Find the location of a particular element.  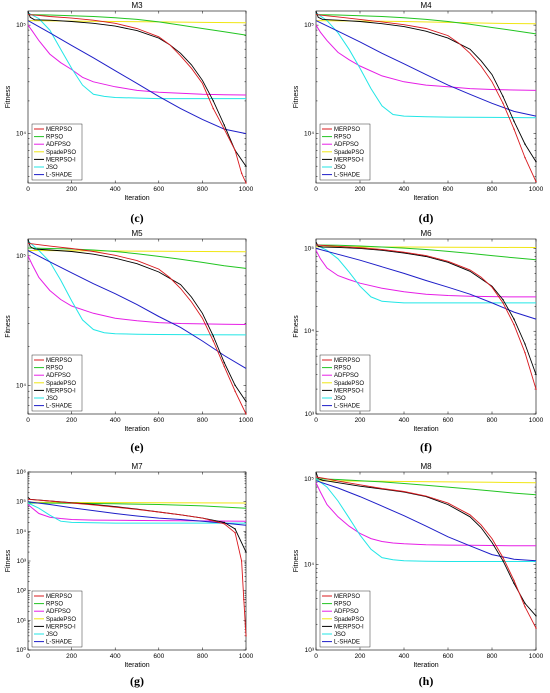

panel-label: (c) is located at coordinates (136, 218).